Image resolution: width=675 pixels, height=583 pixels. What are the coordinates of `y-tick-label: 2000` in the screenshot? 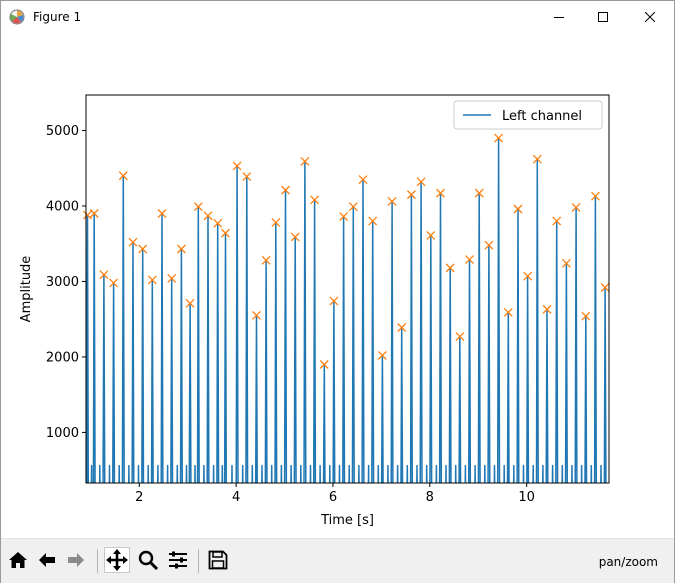 It's located at (62, 357).